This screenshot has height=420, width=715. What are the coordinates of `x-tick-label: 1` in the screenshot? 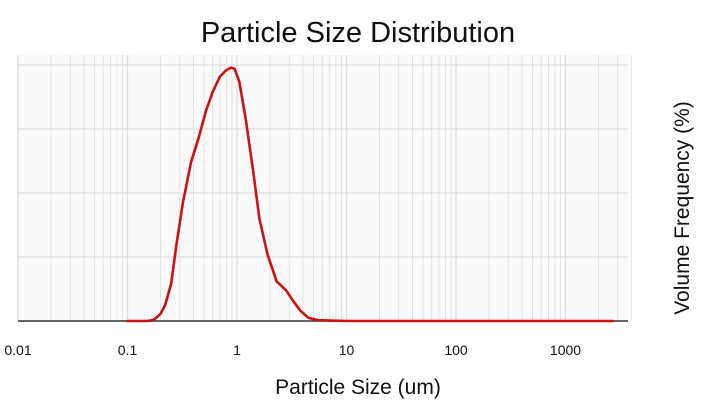 It's located at (237, 350).